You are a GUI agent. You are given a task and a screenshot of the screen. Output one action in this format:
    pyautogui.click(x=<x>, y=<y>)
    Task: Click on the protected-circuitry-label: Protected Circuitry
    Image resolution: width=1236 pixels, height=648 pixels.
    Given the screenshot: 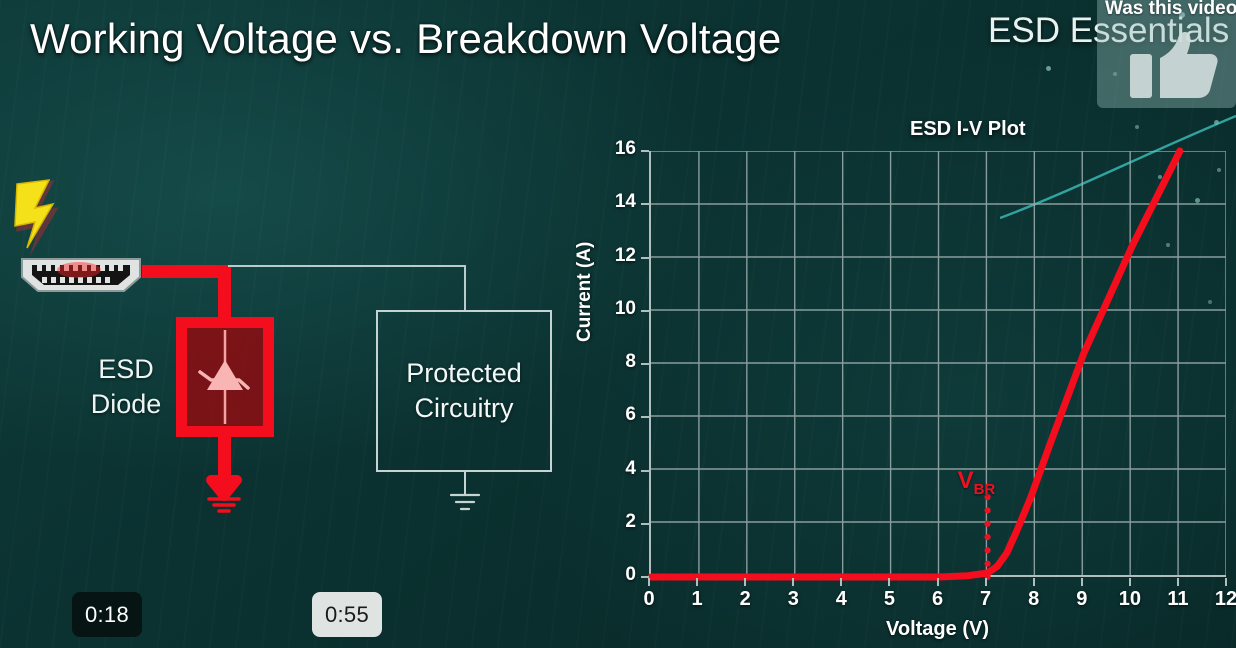 What is the action you would take?
    pyautogui.click(x=464, y=390)
    